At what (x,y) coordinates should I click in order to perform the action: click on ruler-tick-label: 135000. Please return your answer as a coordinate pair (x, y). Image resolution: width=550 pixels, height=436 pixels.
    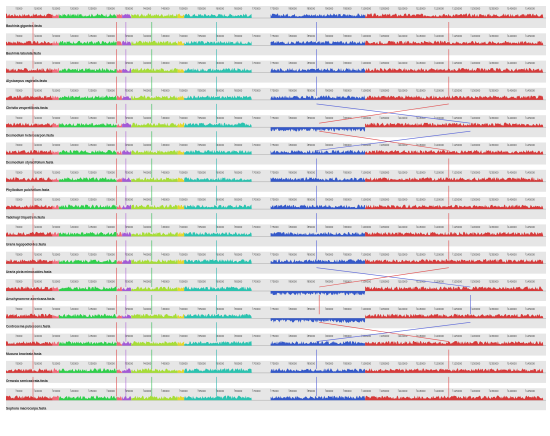
    Looking at the image, I should click on (494, 227).